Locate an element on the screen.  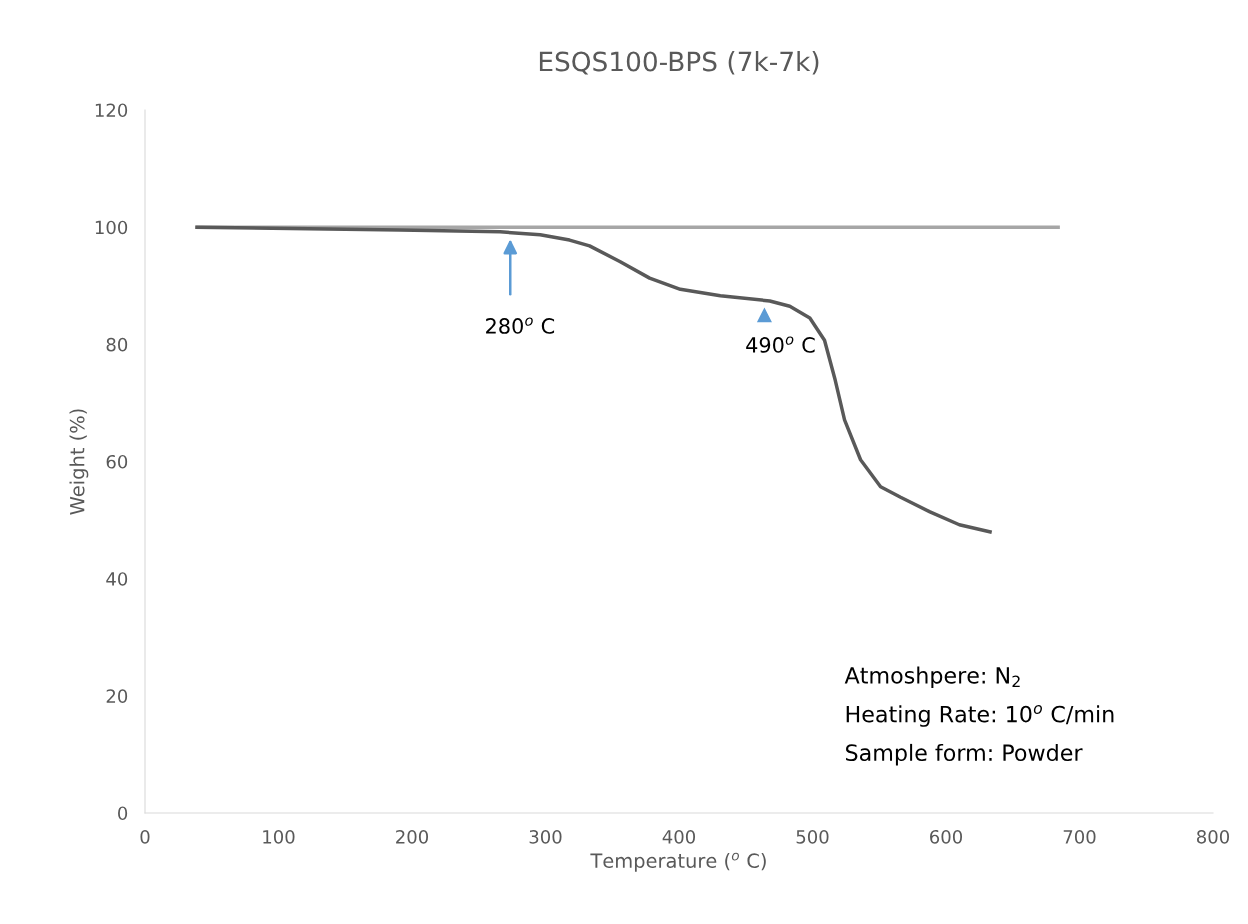
y-tick-label: 80 is located at coordinates (117, 344).